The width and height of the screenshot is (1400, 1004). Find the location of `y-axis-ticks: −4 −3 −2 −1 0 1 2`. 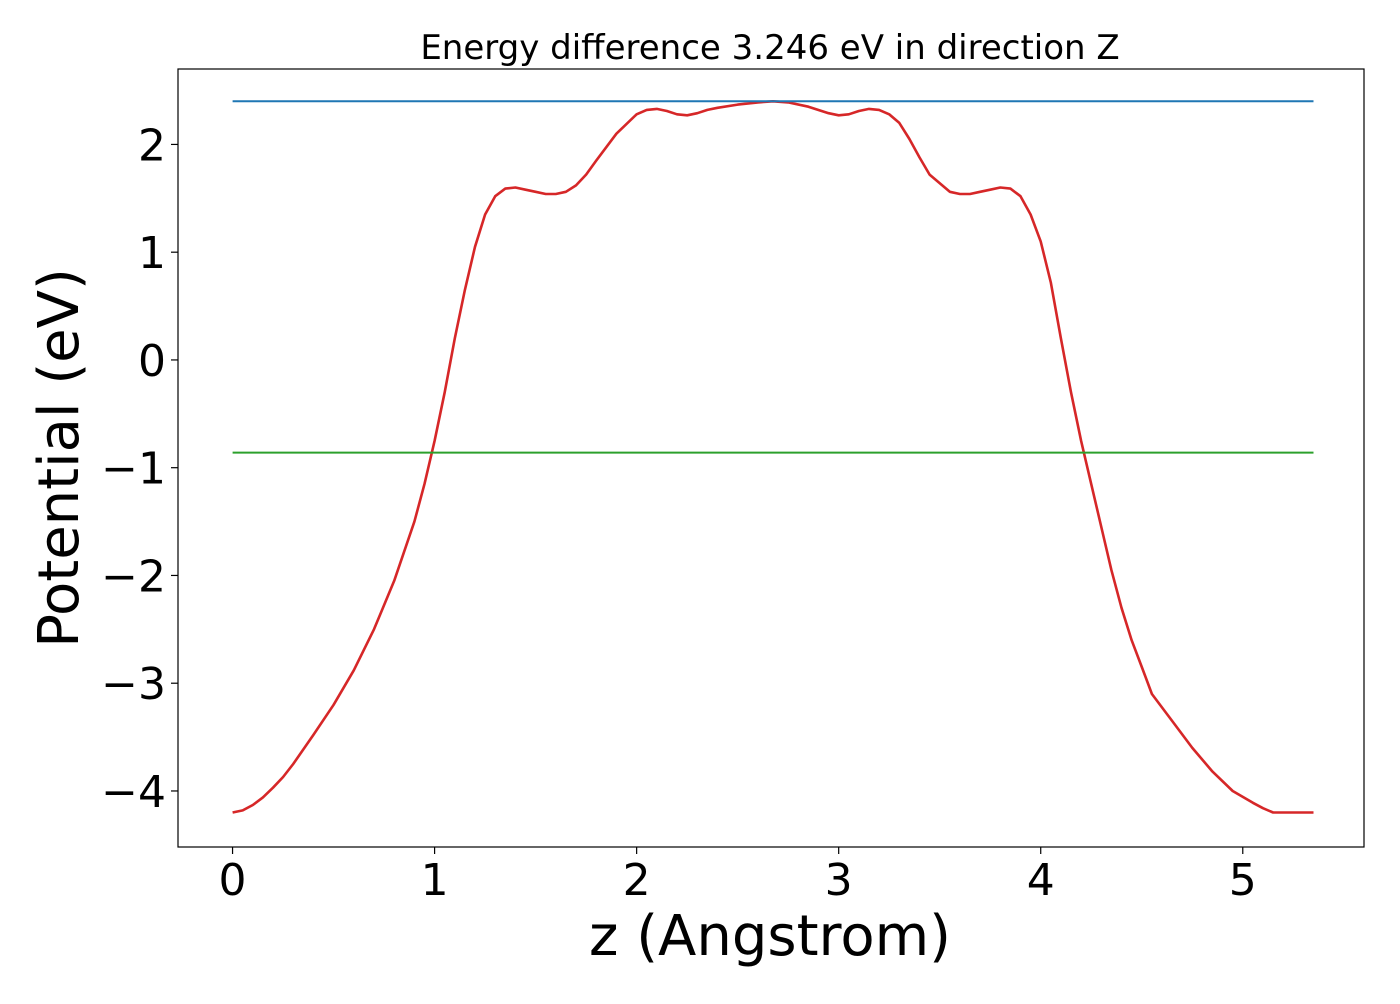

y-axis-ticks: −4 −3 −2 −1 0 1 2 is located at coordinates (139, 469).